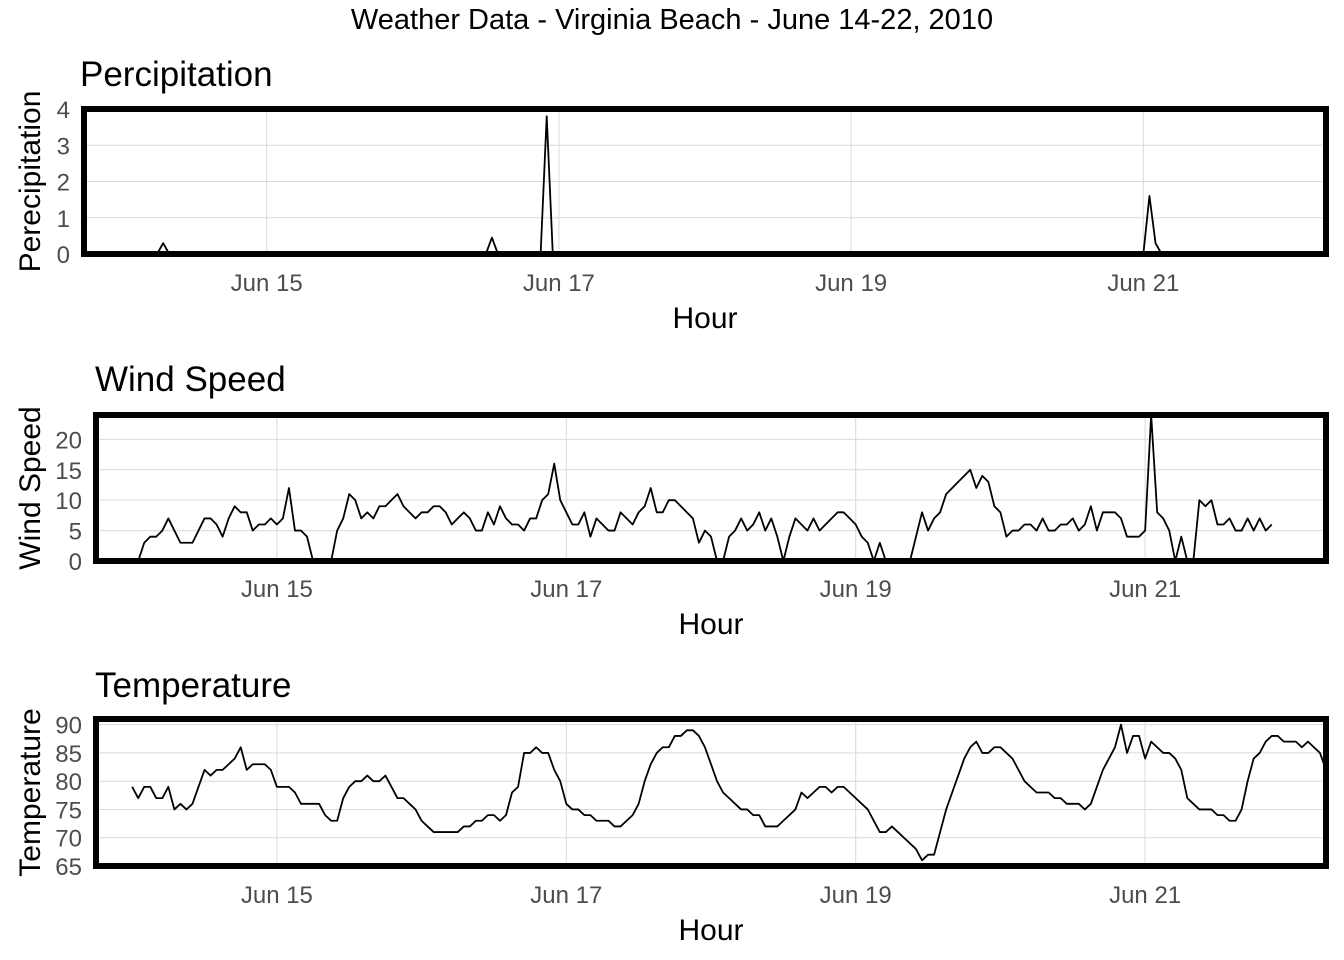 This screenshot has height=960, width=1344. Describe the element at coordinates (176, 74) in the screenshot. I see `panel-title: Percipitation` at that location.